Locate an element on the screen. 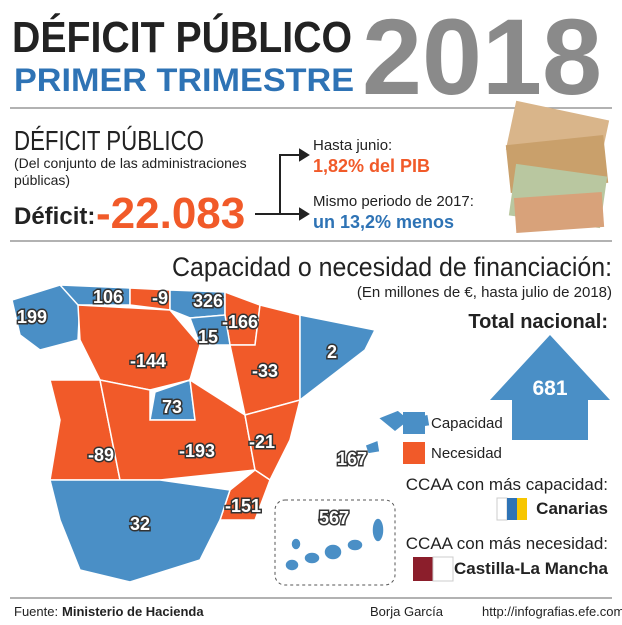 The image size is (622, 625). region-value: -144 is located at coordinates (148, 361).